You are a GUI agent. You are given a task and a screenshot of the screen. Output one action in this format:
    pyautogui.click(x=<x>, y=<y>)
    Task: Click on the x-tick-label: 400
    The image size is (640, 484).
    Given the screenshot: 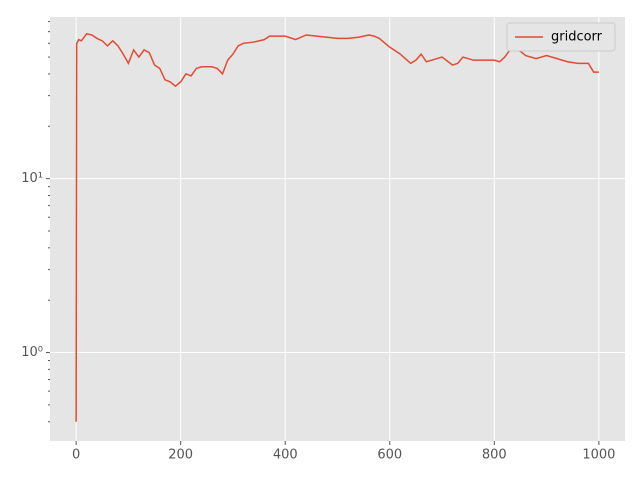 What is the action you would take?
    pyautogui.click(x=285, y=455)
    